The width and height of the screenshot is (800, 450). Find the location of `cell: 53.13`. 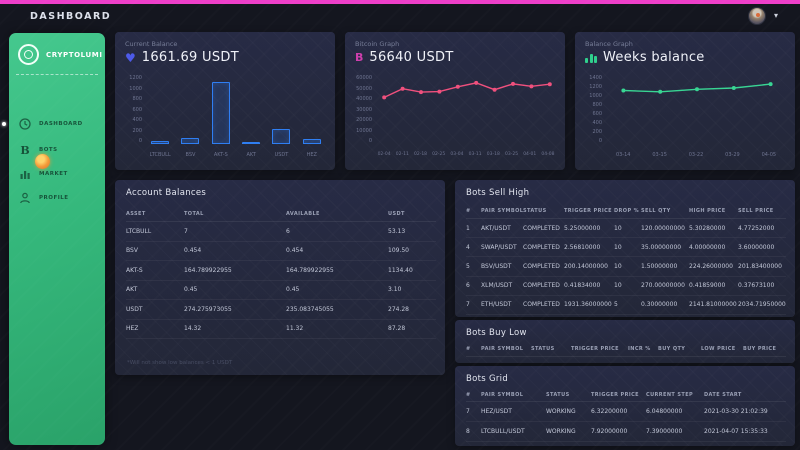

cell: 53.13 is located at coordinates (397, 231).